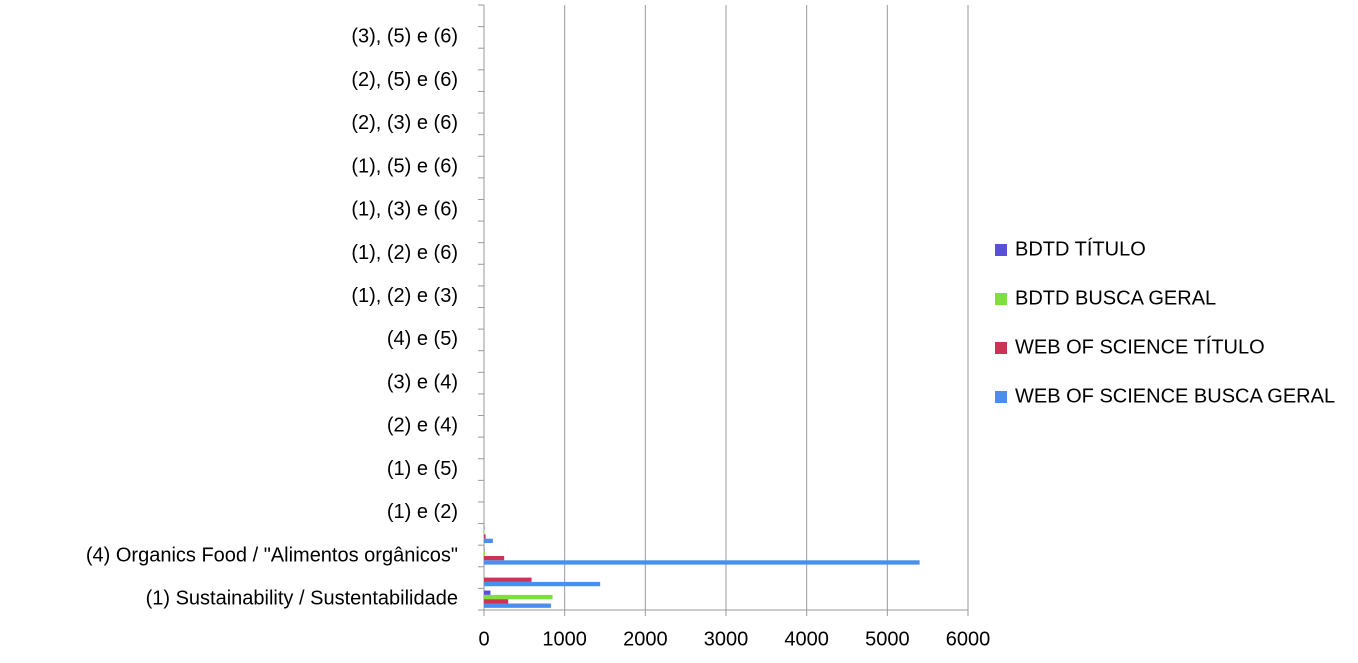  Describe the element at coordinates (1140, 346) in the screenshot. I see `legend-label: WEB OF SCIENCE TÍTULO` at that location.